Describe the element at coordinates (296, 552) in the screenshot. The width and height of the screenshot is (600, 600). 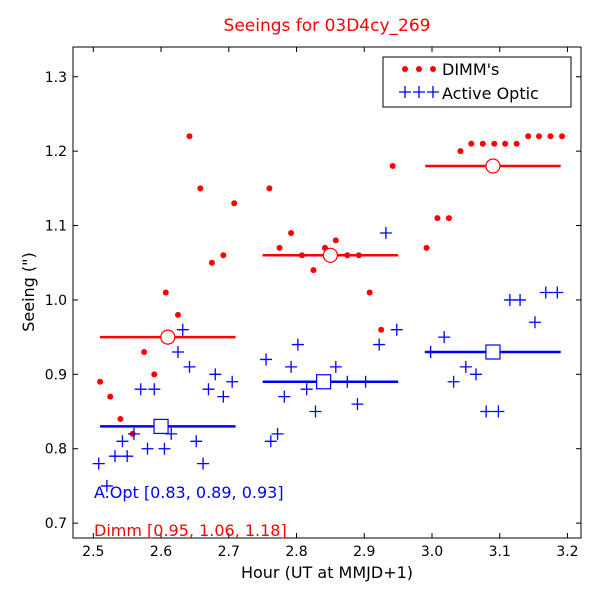
I see `x-tick-label-3: 2.8` at that location.